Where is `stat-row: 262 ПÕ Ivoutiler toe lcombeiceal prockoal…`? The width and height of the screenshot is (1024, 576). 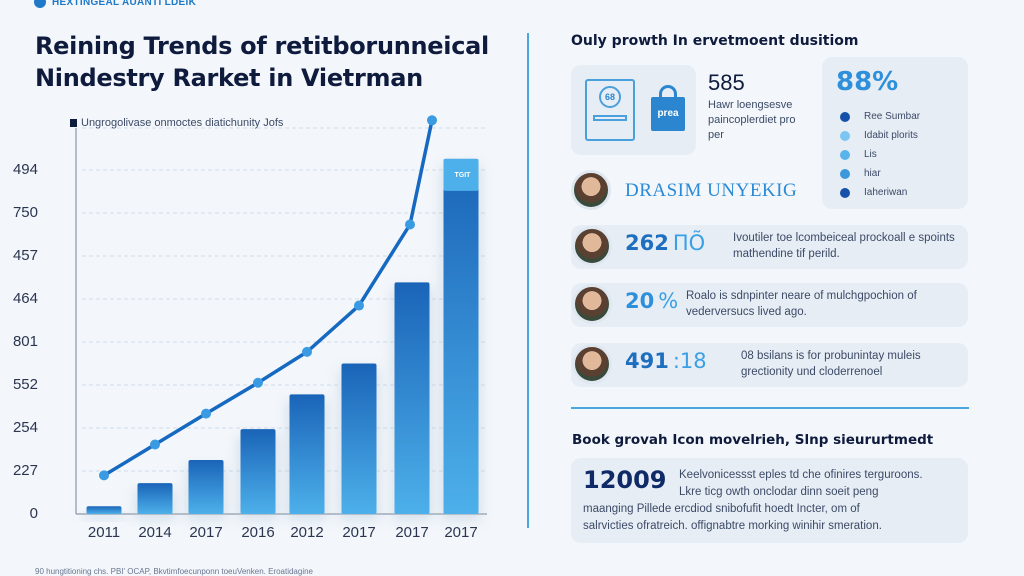
stat-row: 262 ПÕ Ivoutiler toe lcombeiceal prockoal… is located at coordinates (769, 247).